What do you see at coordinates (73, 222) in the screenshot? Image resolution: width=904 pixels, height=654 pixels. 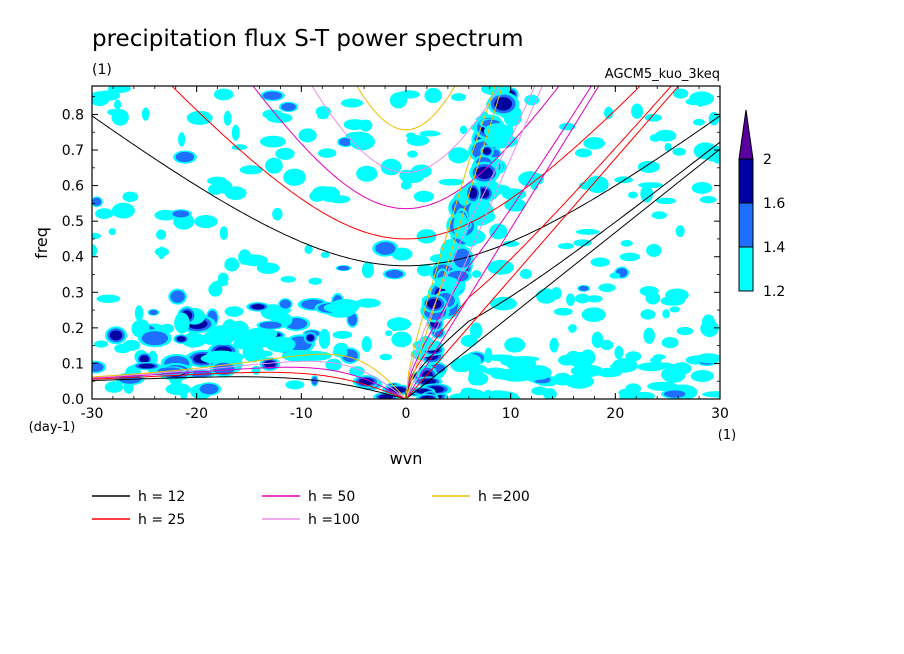 I see `y-tick-label: 0.5` at bounding box center [73, 222].